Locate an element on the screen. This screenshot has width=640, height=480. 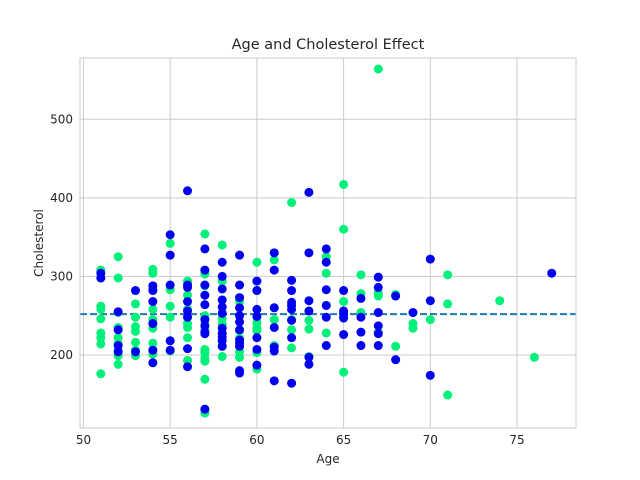
x-tick-labels: 50 55 60 65 70 75 is located at coordinates (300, 440).